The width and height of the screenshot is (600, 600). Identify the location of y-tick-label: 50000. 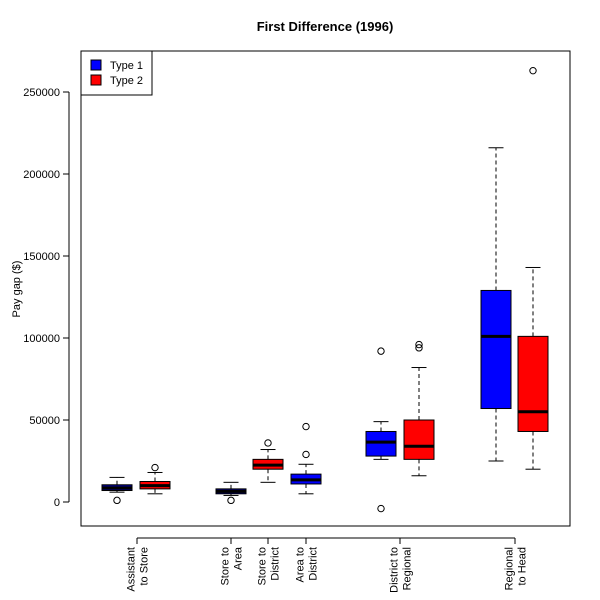
(44, 421).